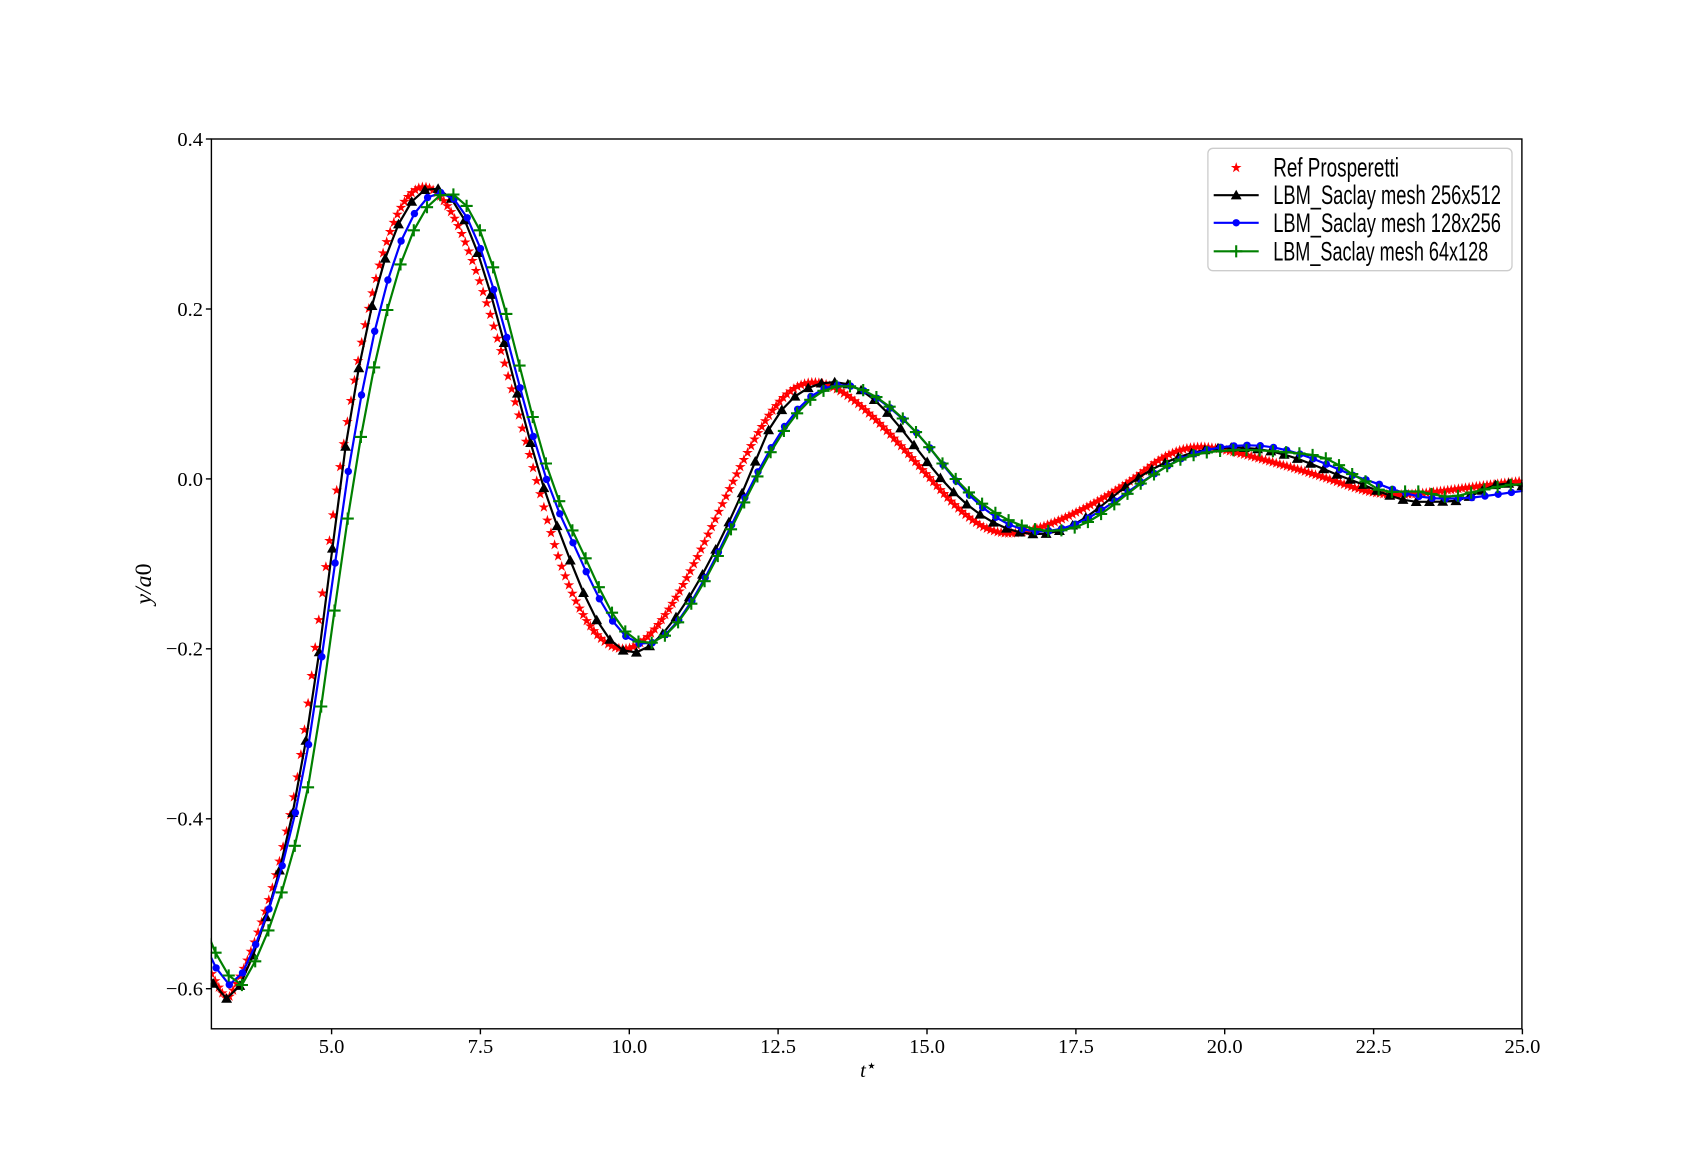 The image size is (1691, 1156). Describe the element at coordinates (190, 310) in the screenshot. I see `svg-text: 0.2` at that location.